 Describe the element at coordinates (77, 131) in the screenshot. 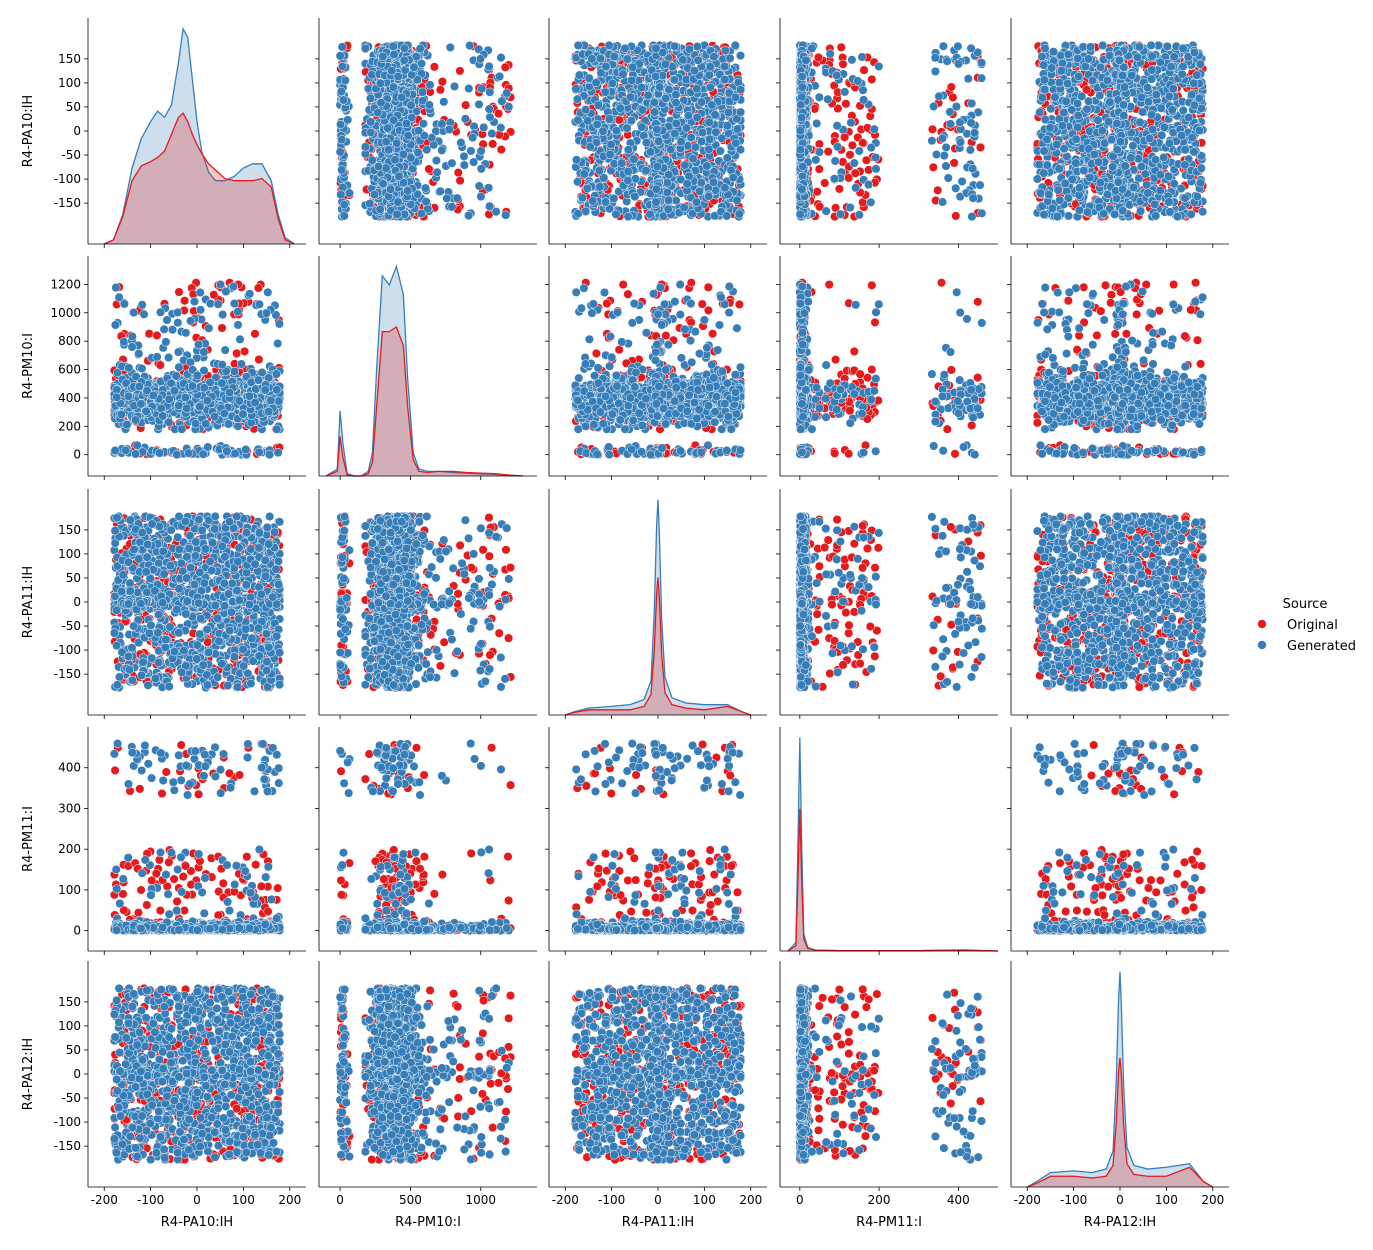

I see `y-tick-label: 0` at that location.